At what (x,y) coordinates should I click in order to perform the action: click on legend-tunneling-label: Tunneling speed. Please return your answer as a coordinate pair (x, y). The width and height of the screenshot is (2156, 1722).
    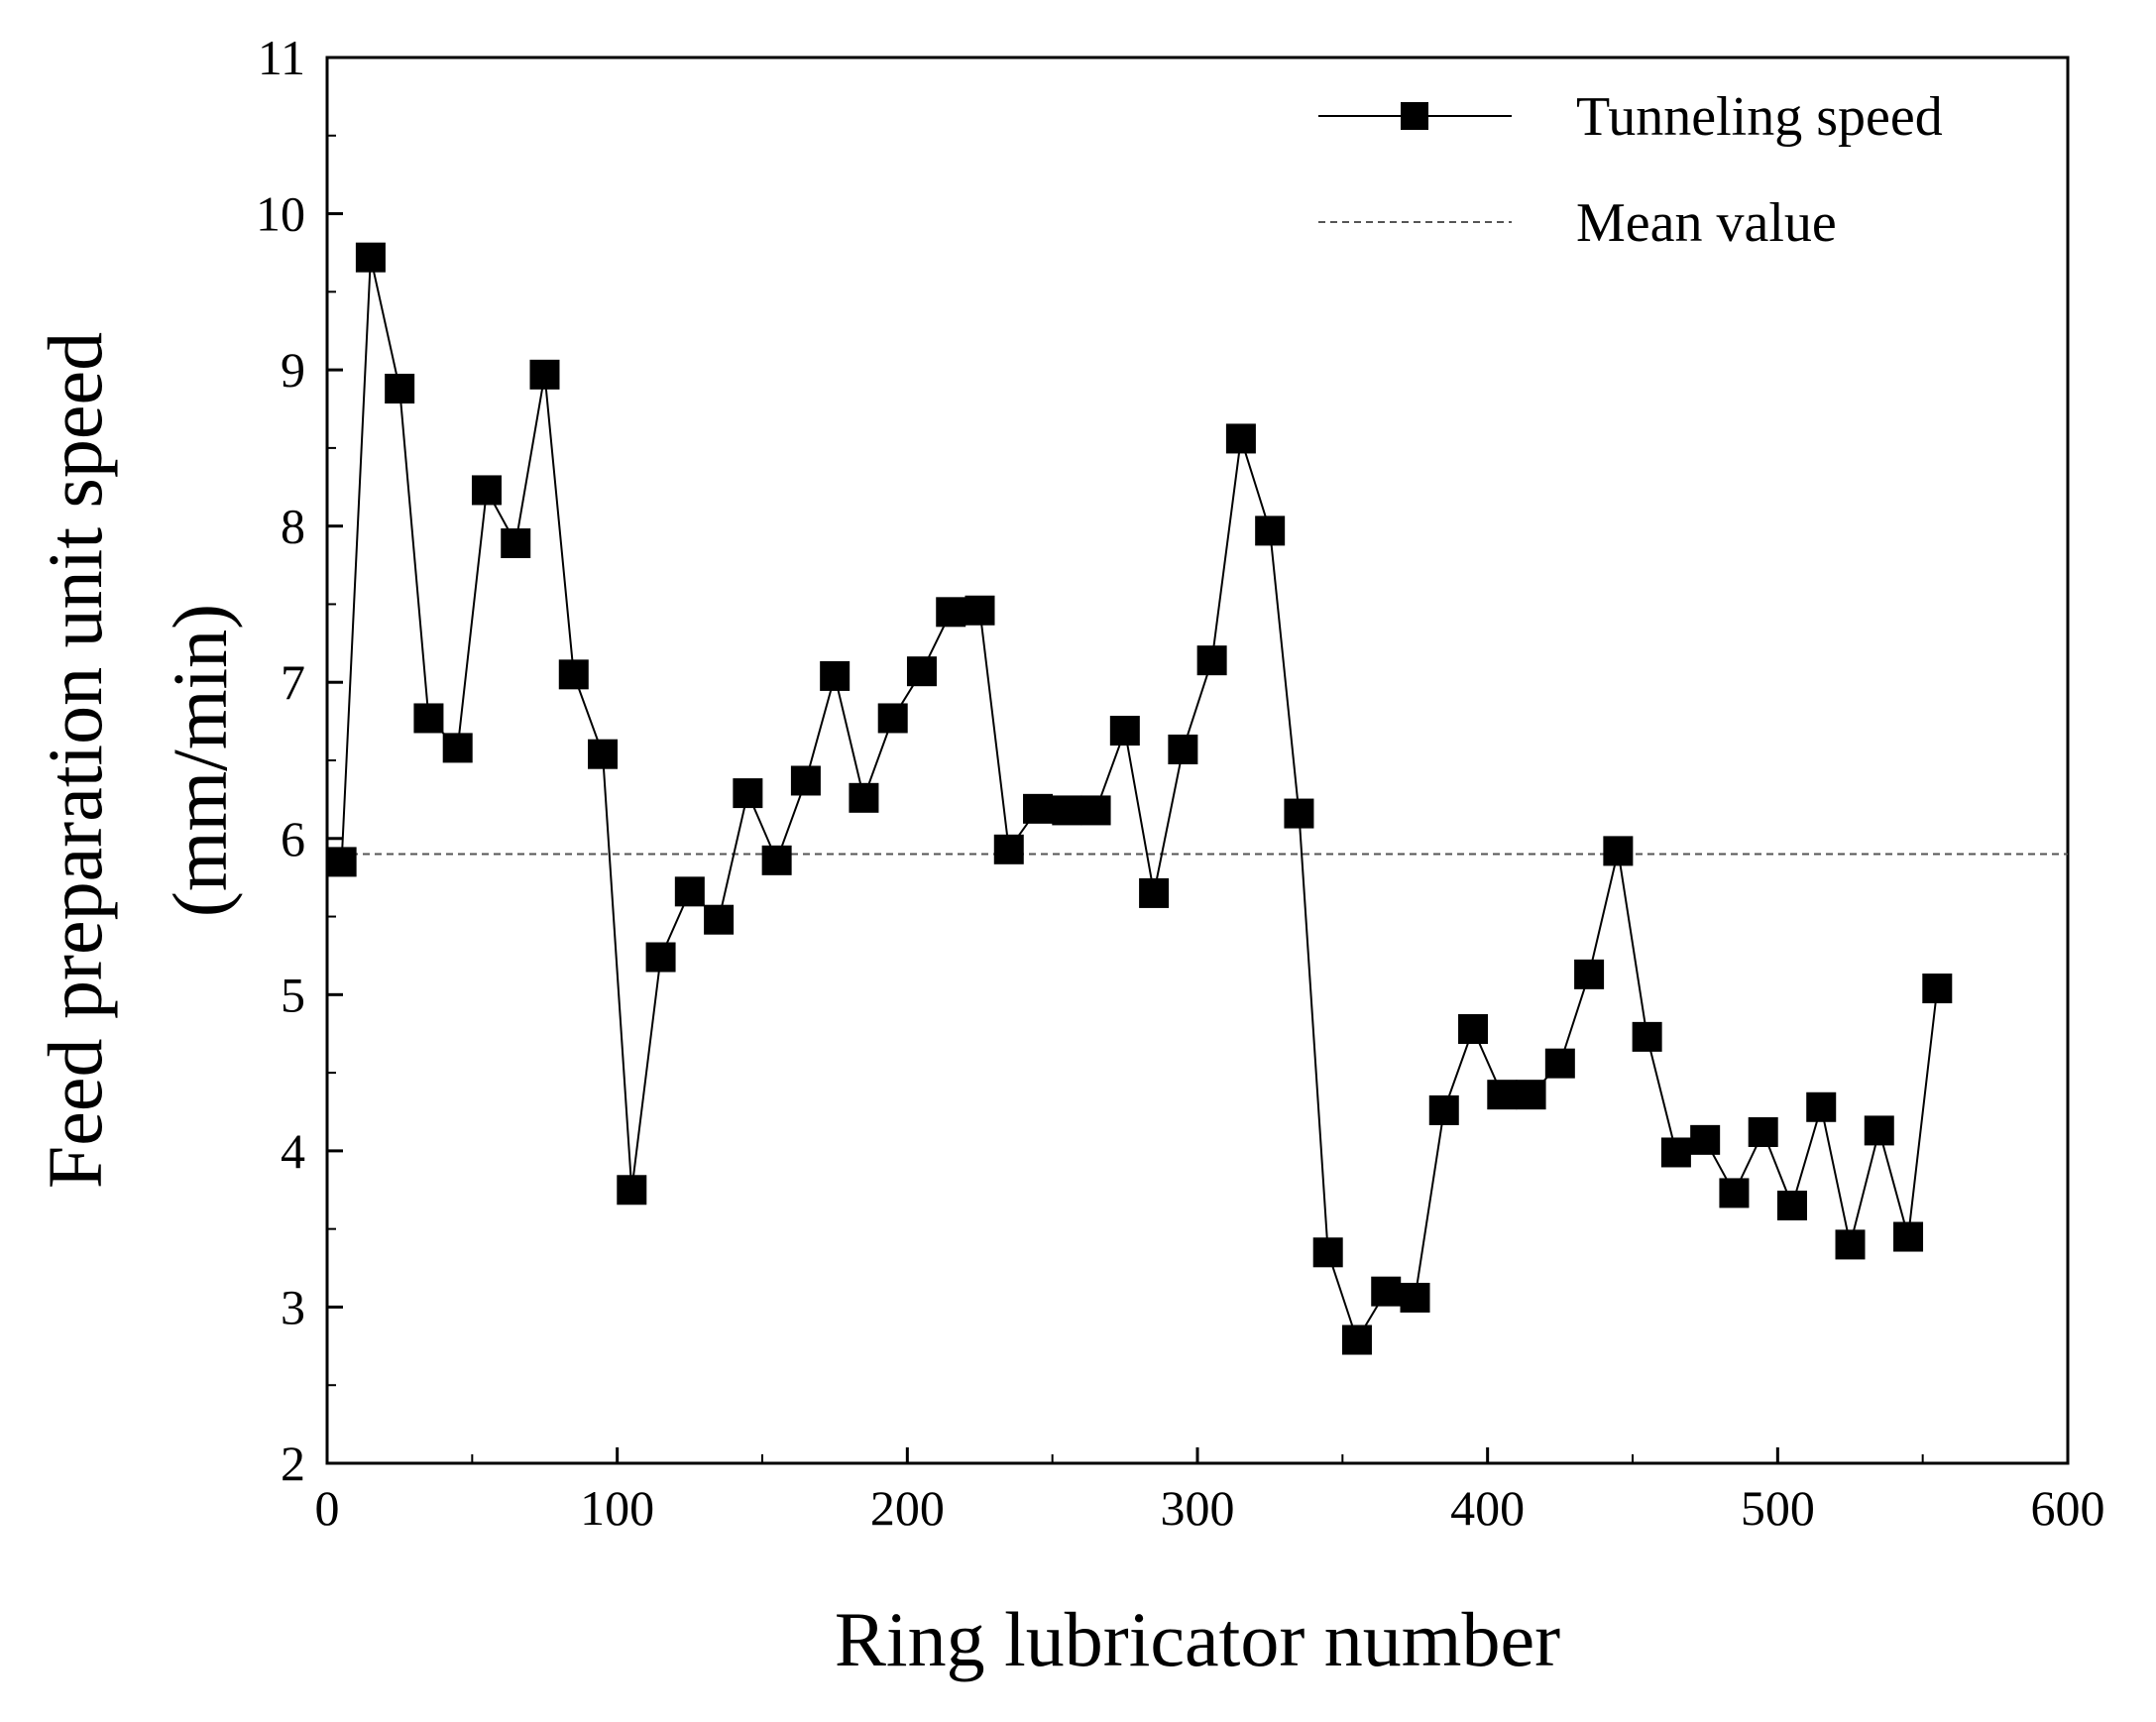
    Looking at the image, I should click on (1759, 117).